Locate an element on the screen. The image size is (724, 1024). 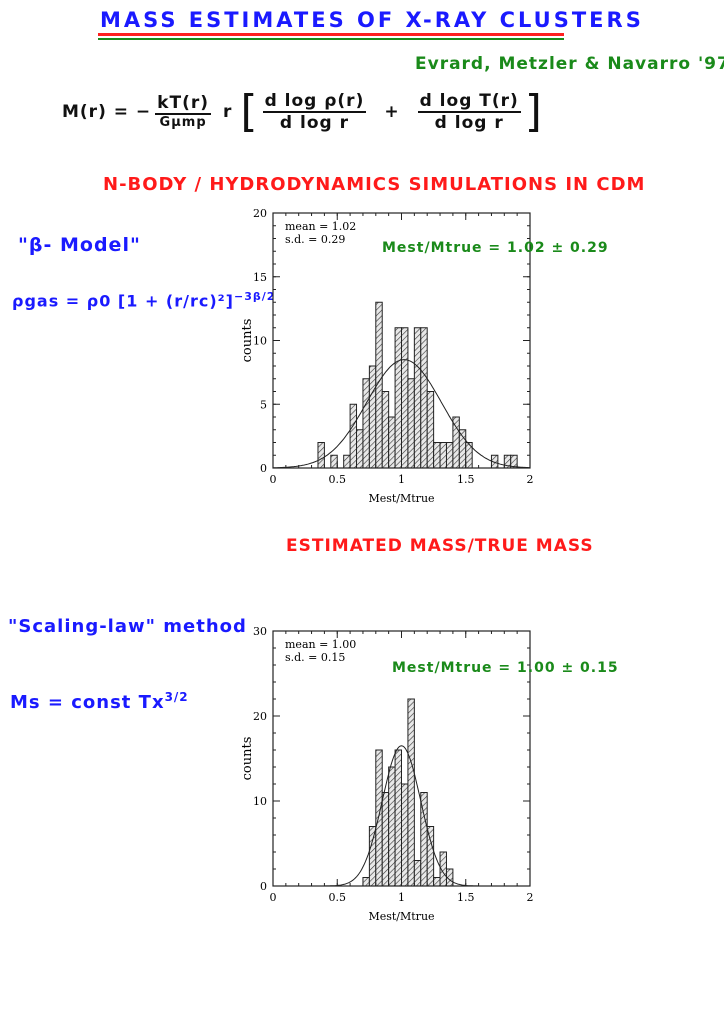
y-tick-label: 30 is located at coordinates (260, 631).